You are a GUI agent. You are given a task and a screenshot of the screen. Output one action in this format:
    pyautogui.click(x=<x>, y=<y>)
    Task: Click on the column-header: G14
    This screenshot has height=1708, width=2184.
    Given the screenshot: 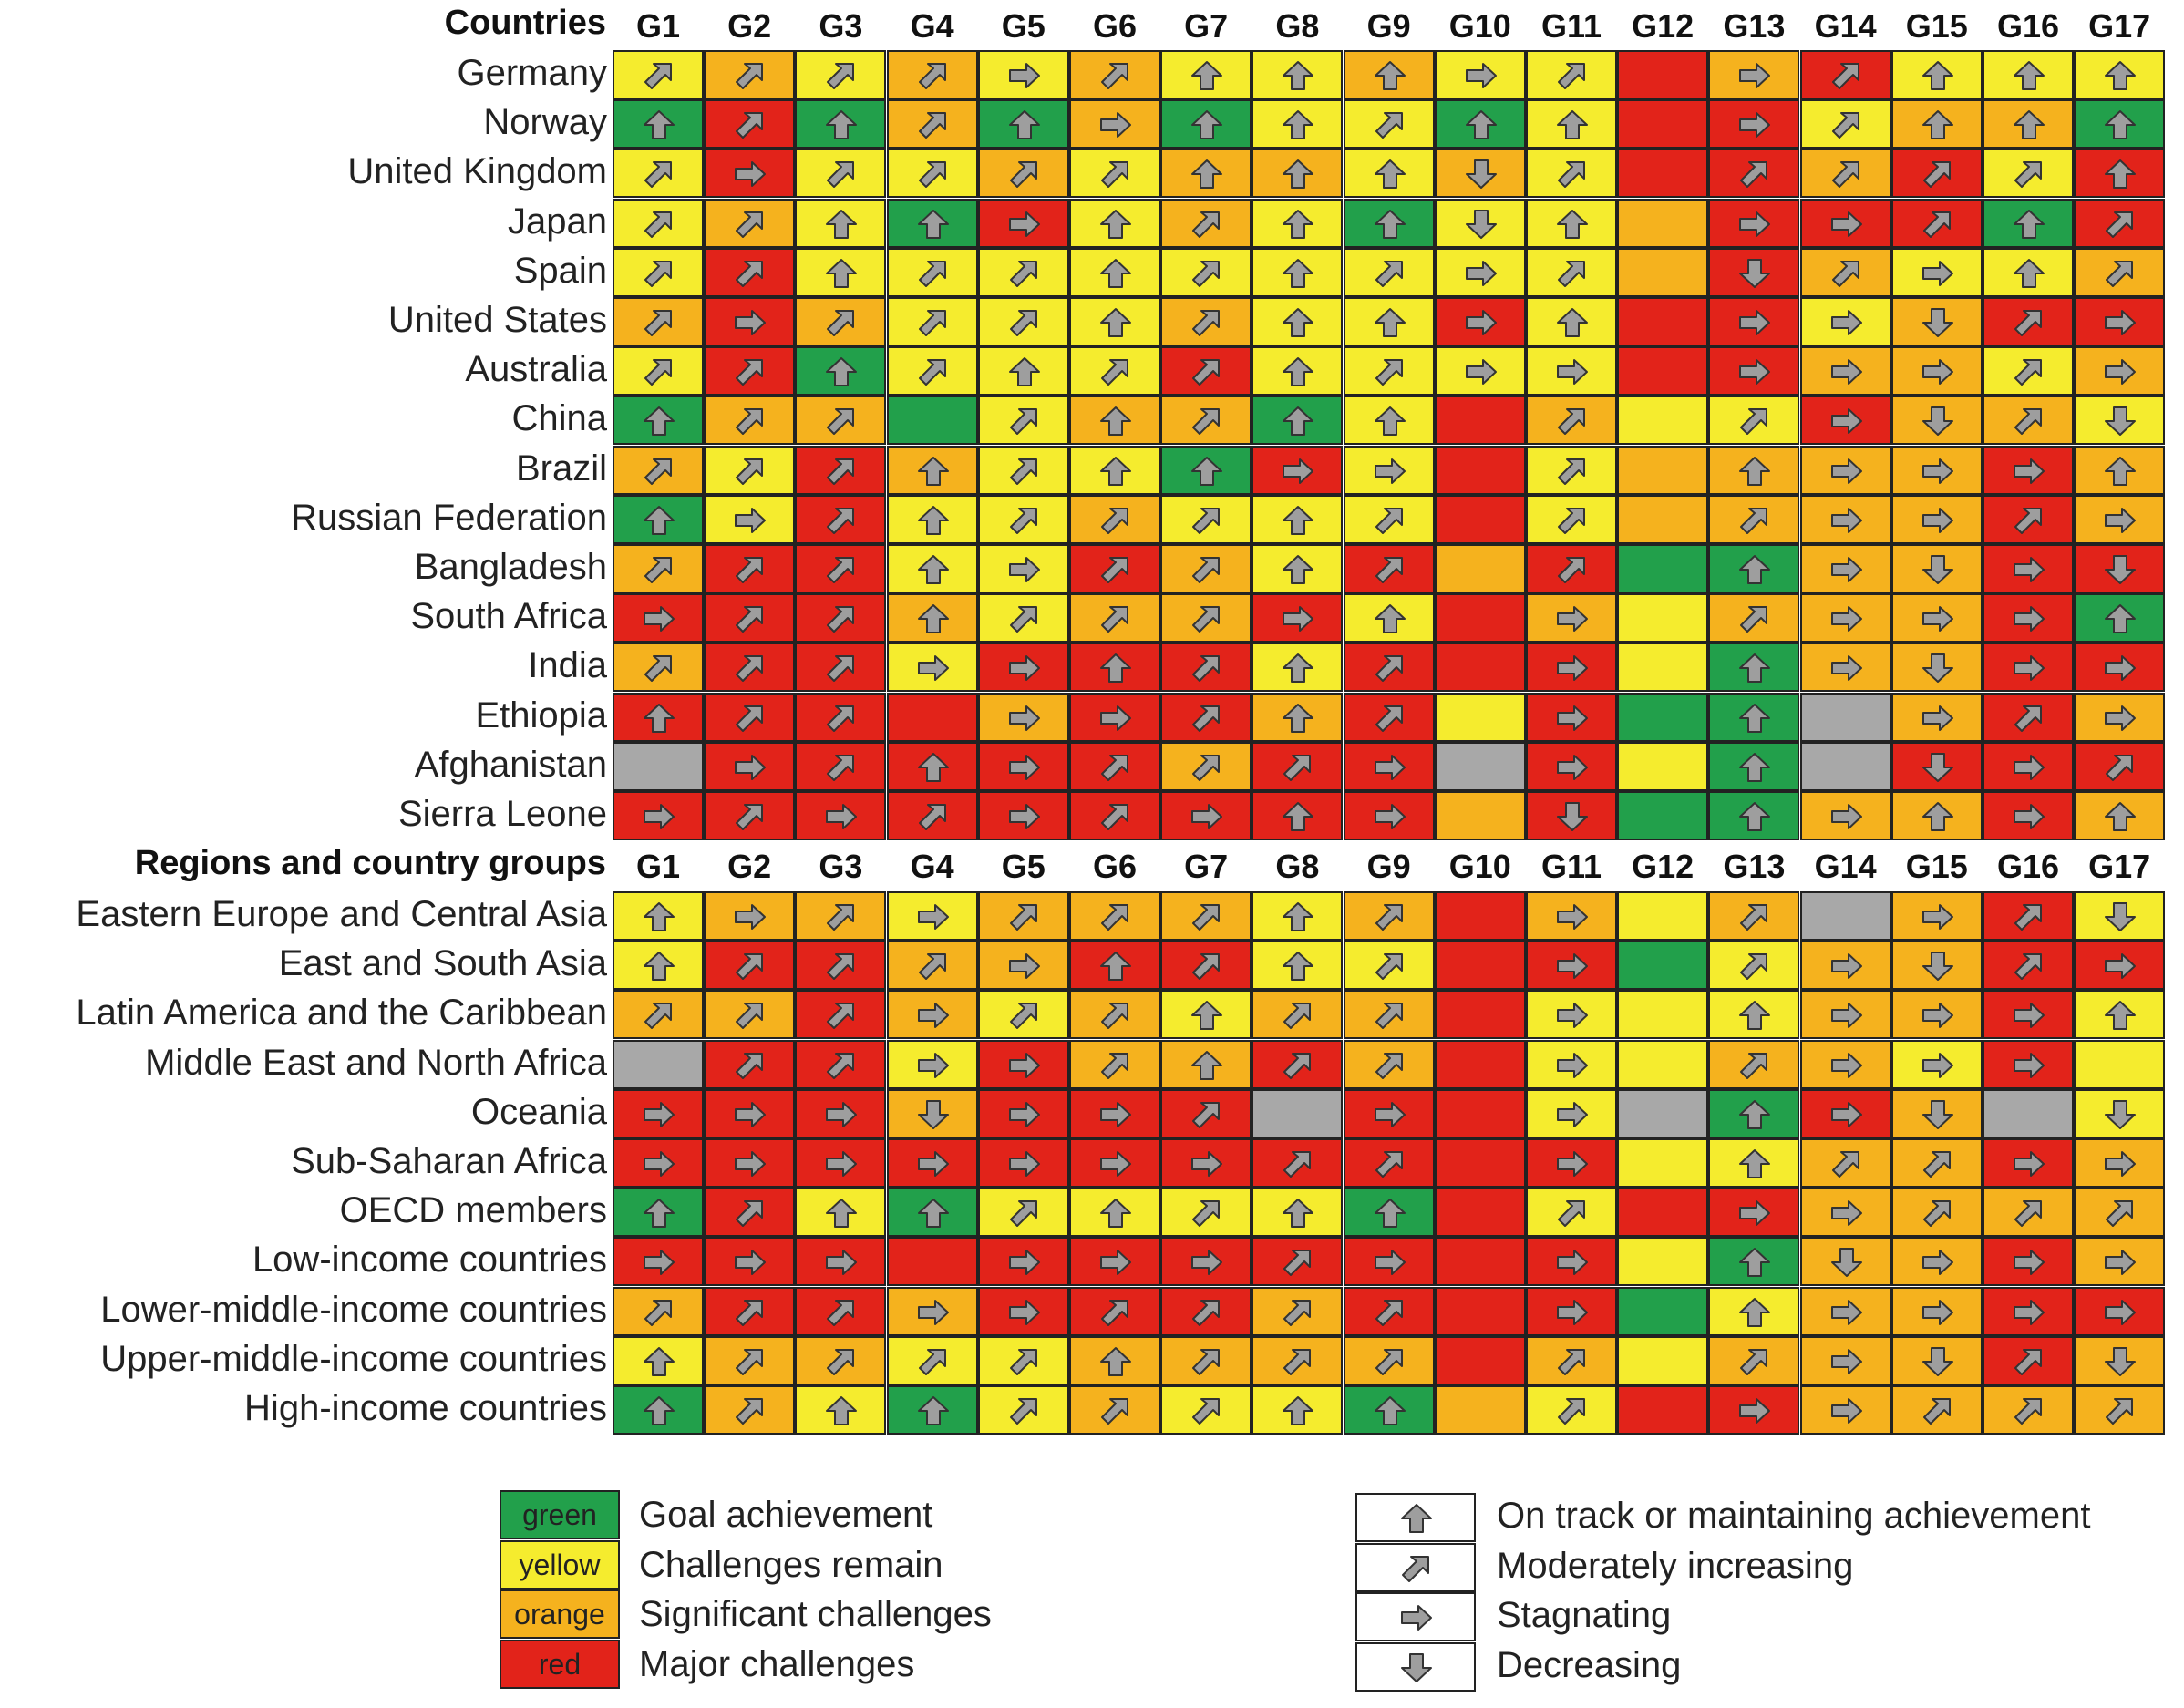 What is the action you would take?
    pyautogui.click(x=1846, y=26)
    